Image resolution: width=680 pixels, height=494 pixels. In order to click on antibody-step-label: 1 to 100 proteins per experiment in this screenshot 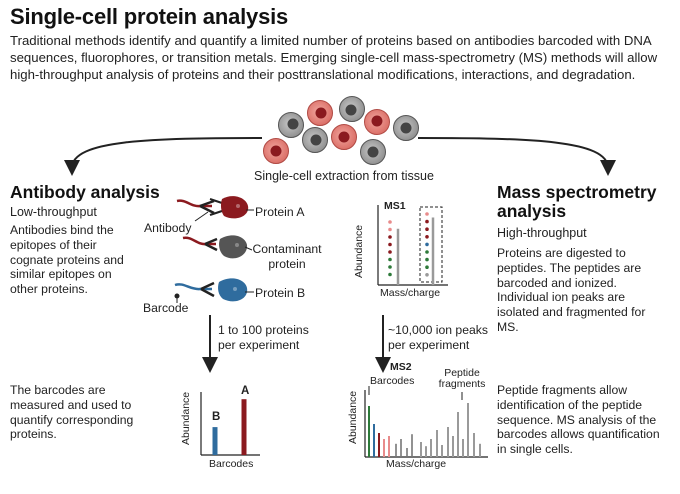, I will do `click(263, 337)`.